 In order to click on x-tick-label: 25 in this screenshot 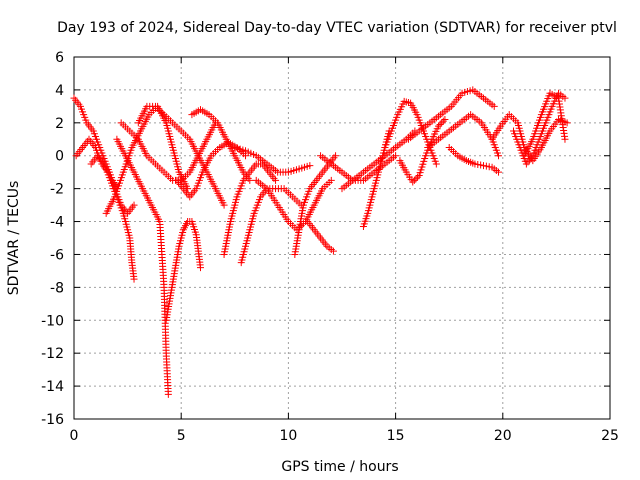, I will do `click(610, 436)`.